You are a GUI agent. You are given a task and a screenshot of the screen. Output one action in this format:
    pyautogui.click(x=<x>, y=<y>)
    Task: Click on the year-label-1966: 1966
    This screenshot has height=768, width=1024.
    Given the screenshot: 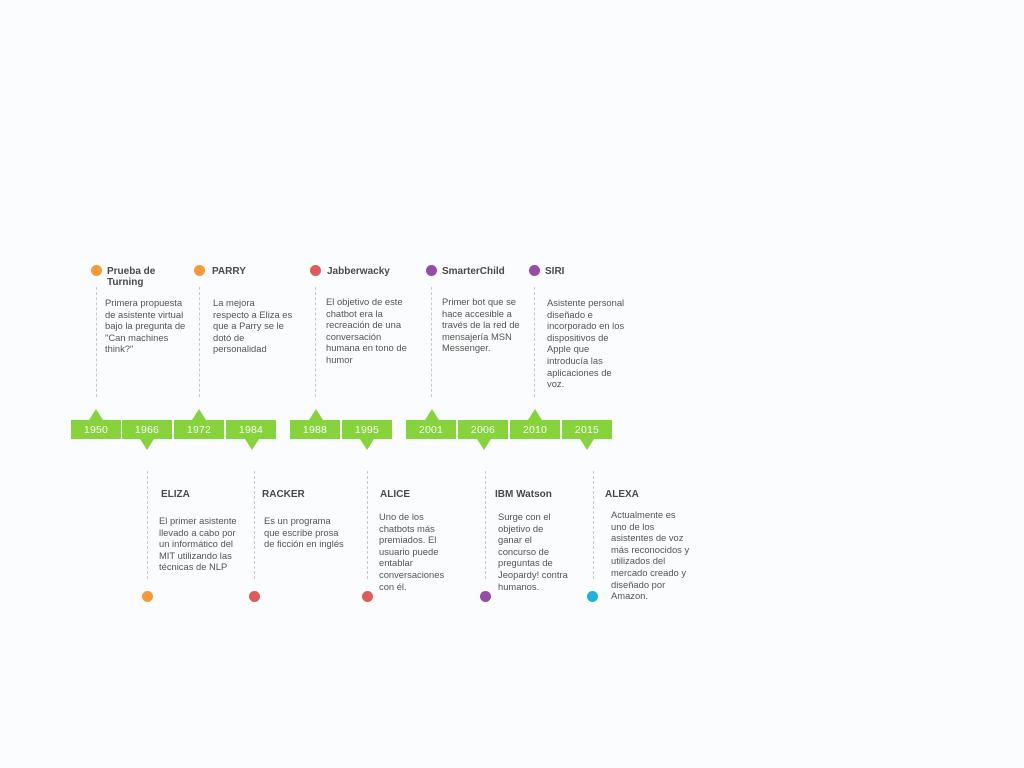 What is the action you would take?
    pyautogui.click(x=147, y=429)
    